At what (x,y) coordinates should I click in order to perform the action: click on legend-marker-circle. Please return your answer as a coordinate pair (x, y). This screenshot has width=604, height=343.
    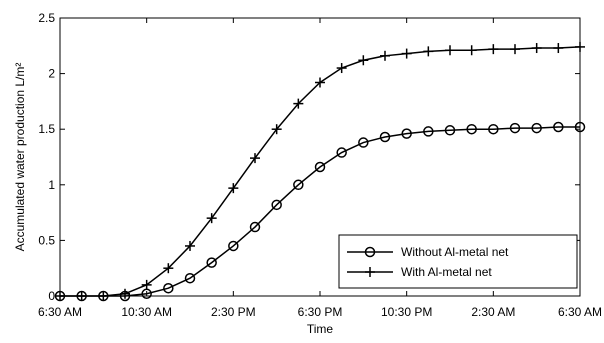
    Looking at the image, I should click on (370, 252).